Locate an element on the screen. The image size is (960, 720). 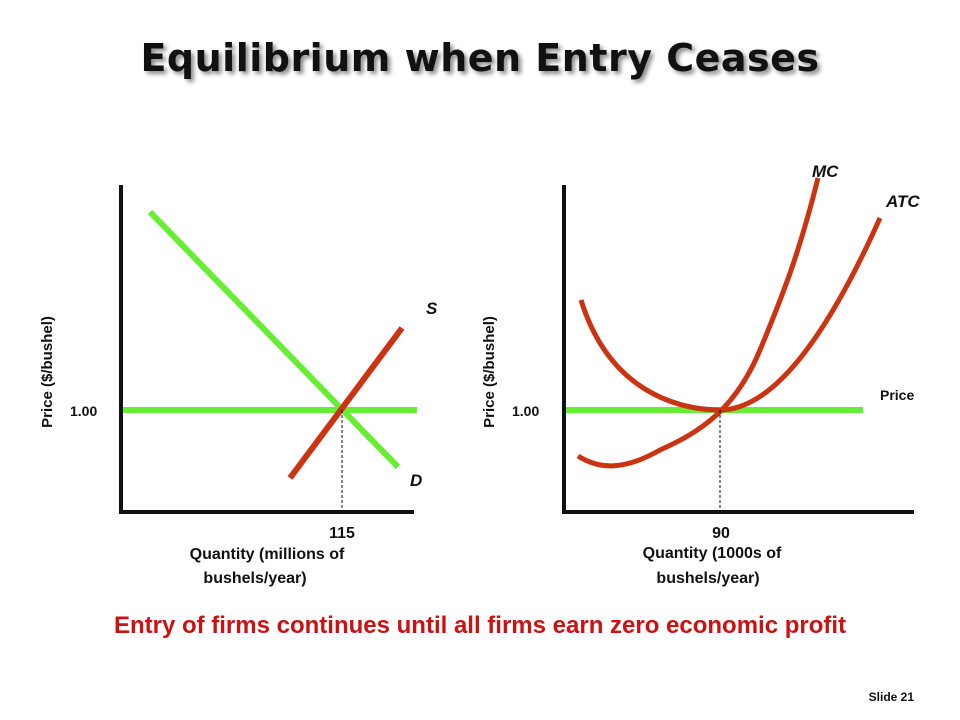
right-x-axis-label-1: Quantity (1000s of is located at coordinates (712, 553).